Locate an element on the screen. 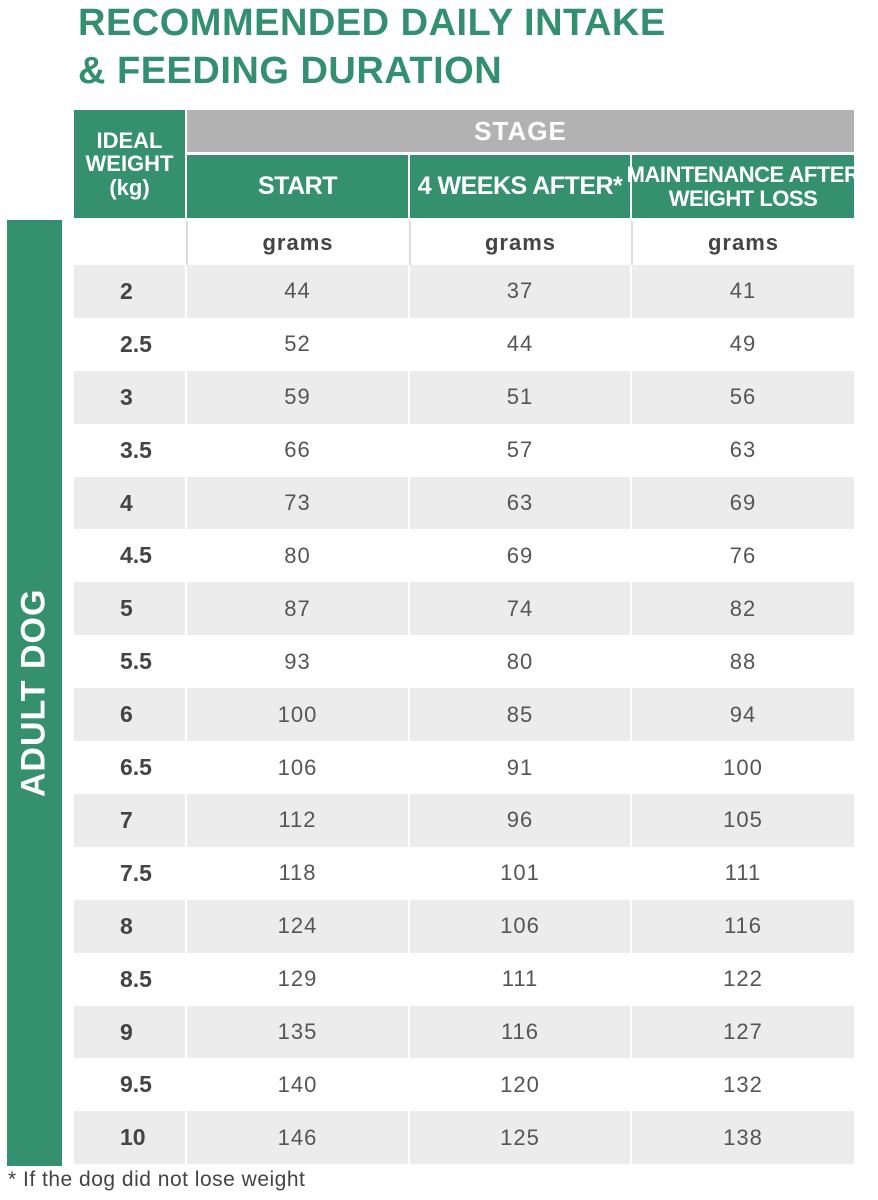  value-cell: 140 is located at coordinates (297, 1084).